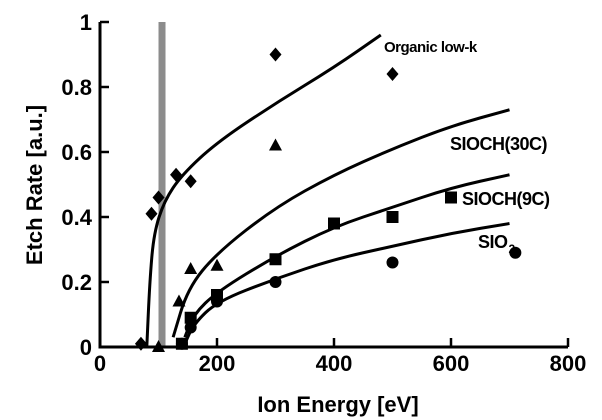  What do you see at coordinates (162, 184) in the screenshot?
I see `threshold-band` at bounding box center [162, 184].